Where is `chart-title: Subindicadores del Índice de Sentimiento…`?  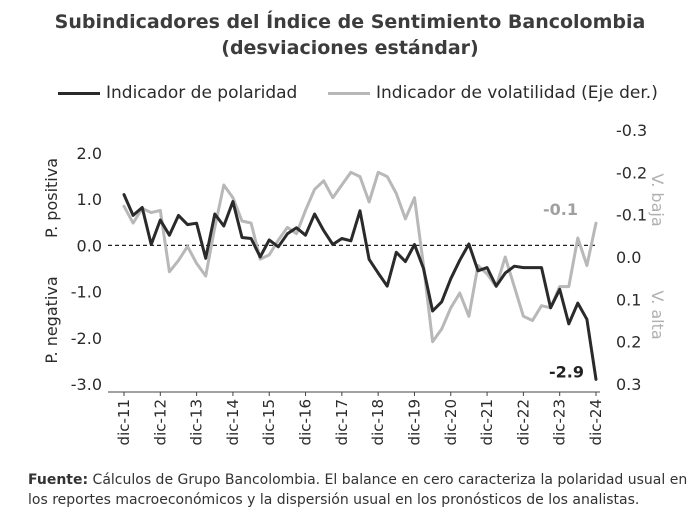
chart-title: Subindicadores del Índice de Sentimiento… is located at coordinates (350, 22).